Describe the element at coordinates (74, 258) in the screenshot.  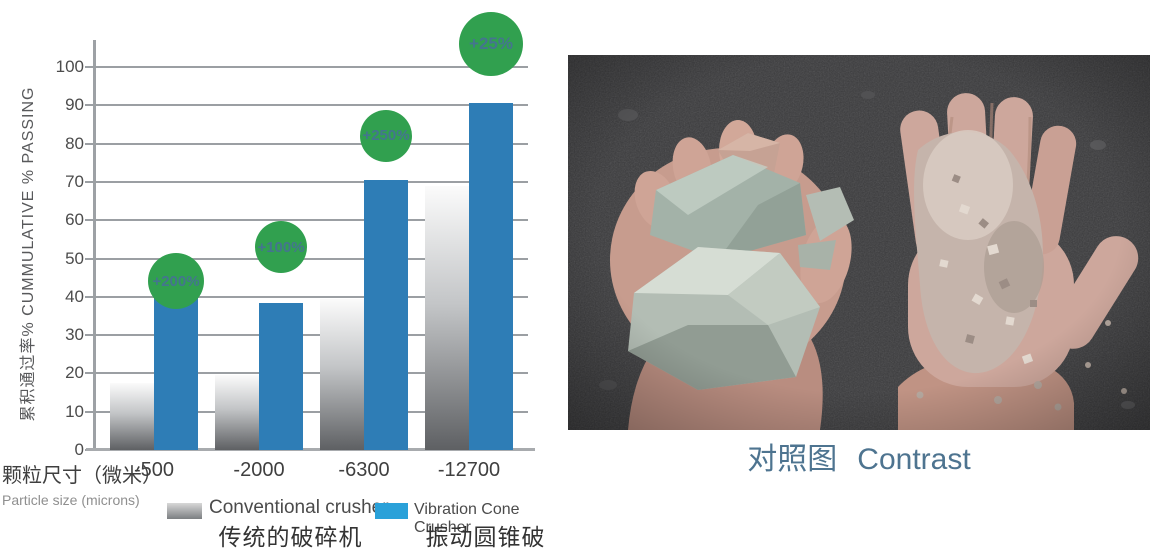
I see `y-tick-label: 50` at that location.